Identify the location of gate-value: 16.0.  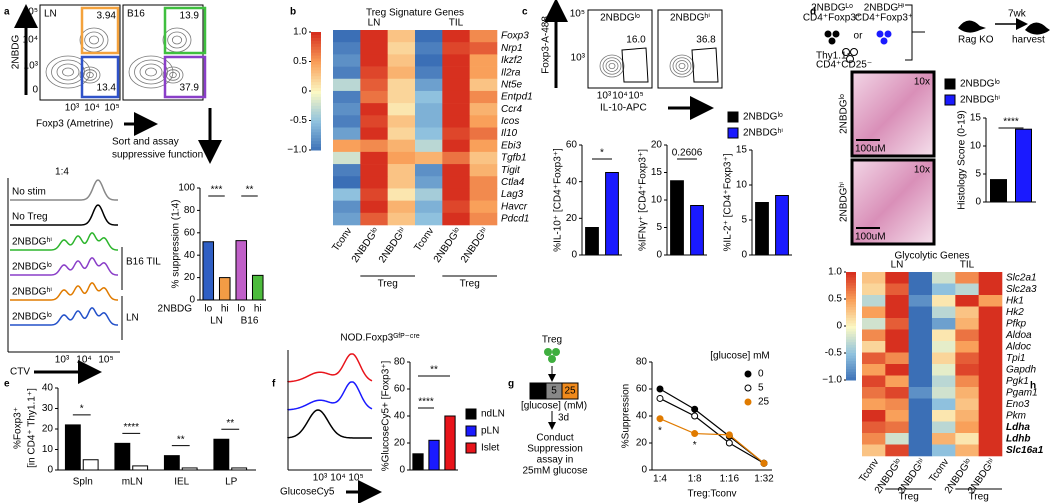
(636, 40).